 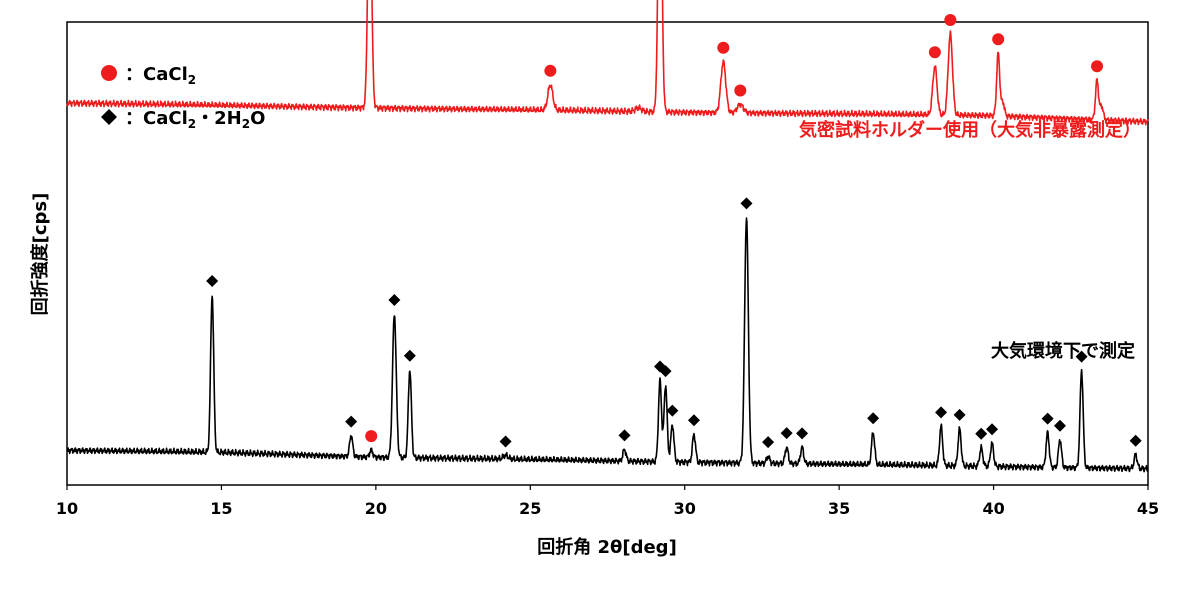 I want to click on series-label-sealed-holder: 気密試料ホルダー使用（大気非暴露測定）, so click(x=970, y=130).